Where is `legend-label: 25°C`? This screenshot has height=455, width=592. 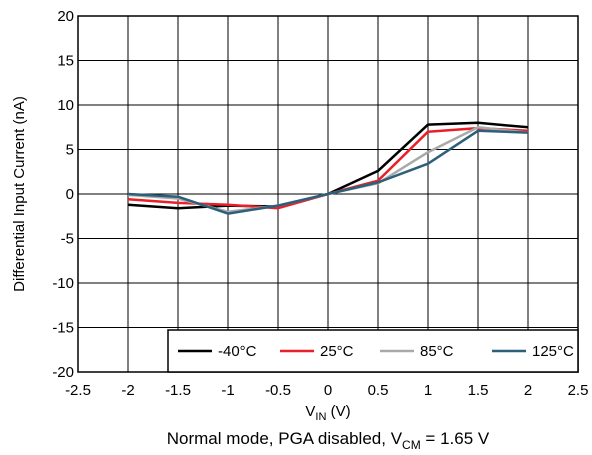 legend-label: 25°C is located at coordinates (337, 351).